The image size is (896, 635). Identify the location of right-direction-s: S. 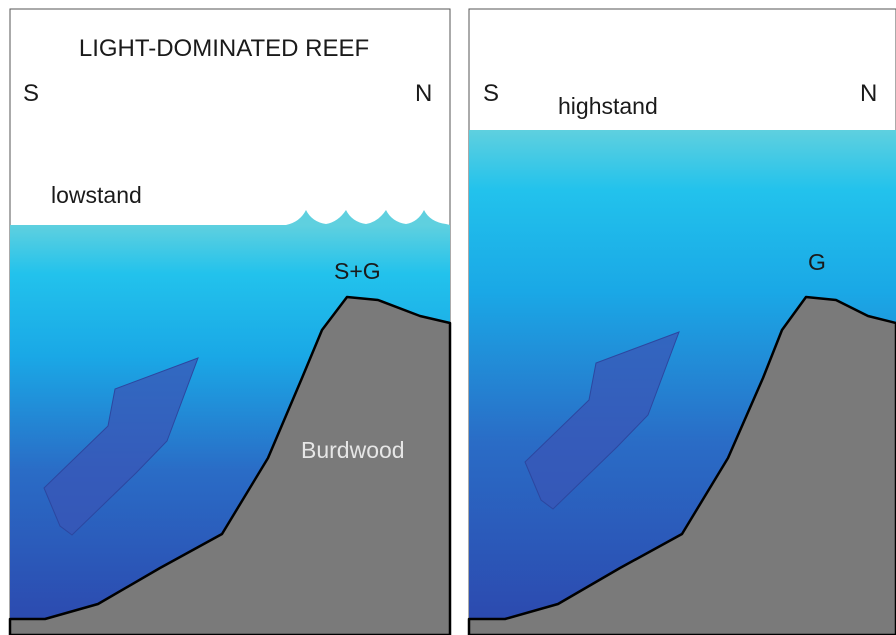
(491, 93).